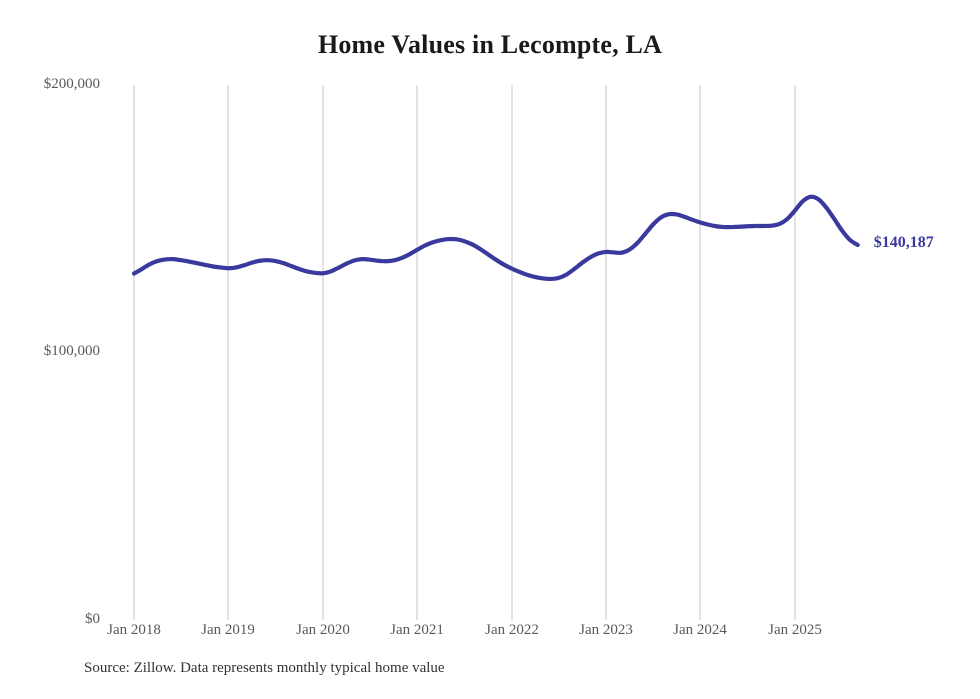 This screenshot has width=980, height=699. What do you see at coordinates (417, 630) in the screenshot?
I see `xtick-label-jan-2021: Jan 2021` at bounding box center [417, 630].